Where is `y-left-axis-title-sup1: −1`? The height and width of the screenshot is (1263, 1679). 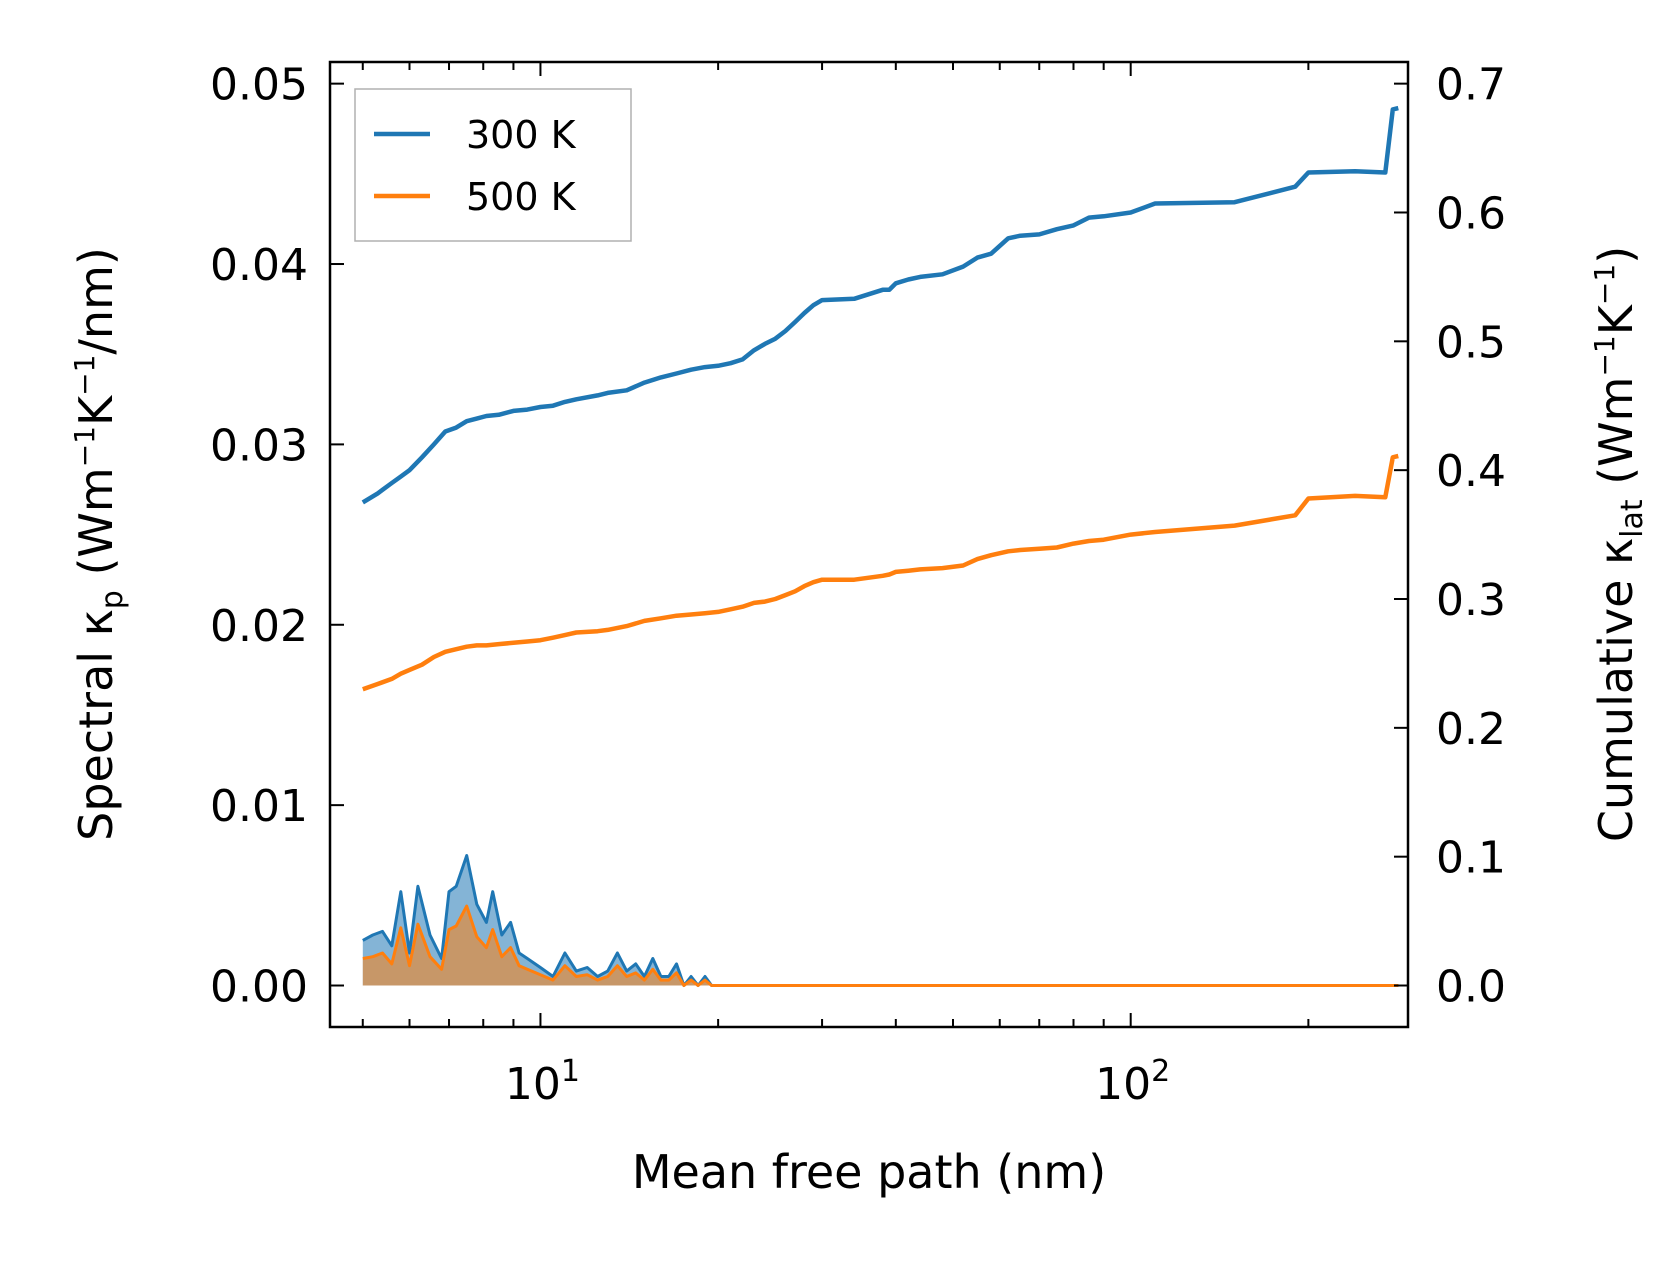 y-left-axis-title-sup1: −1 is located at coordinates (84, 446).